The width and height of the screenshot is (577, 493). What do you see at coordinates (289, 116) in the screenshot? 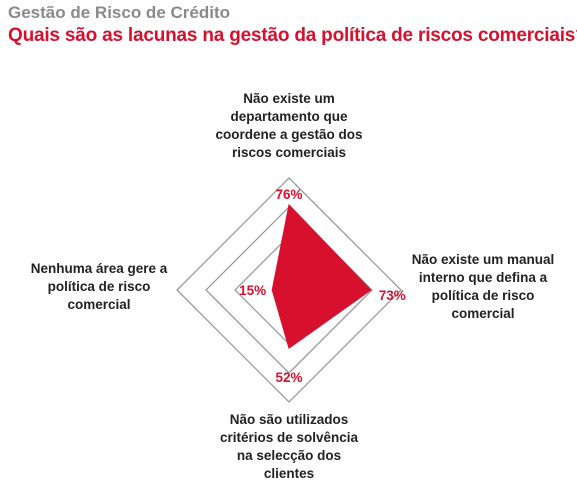
I see `axis-label-line: departamento que` at bounding box center [289, 116].